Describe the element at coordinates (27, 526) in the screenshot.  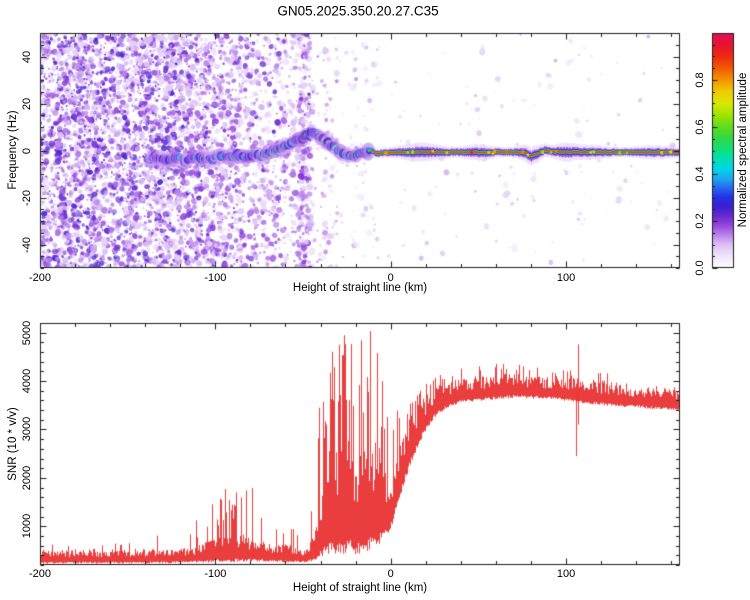
I see `snr-y-tick-label: 1000` at that location.